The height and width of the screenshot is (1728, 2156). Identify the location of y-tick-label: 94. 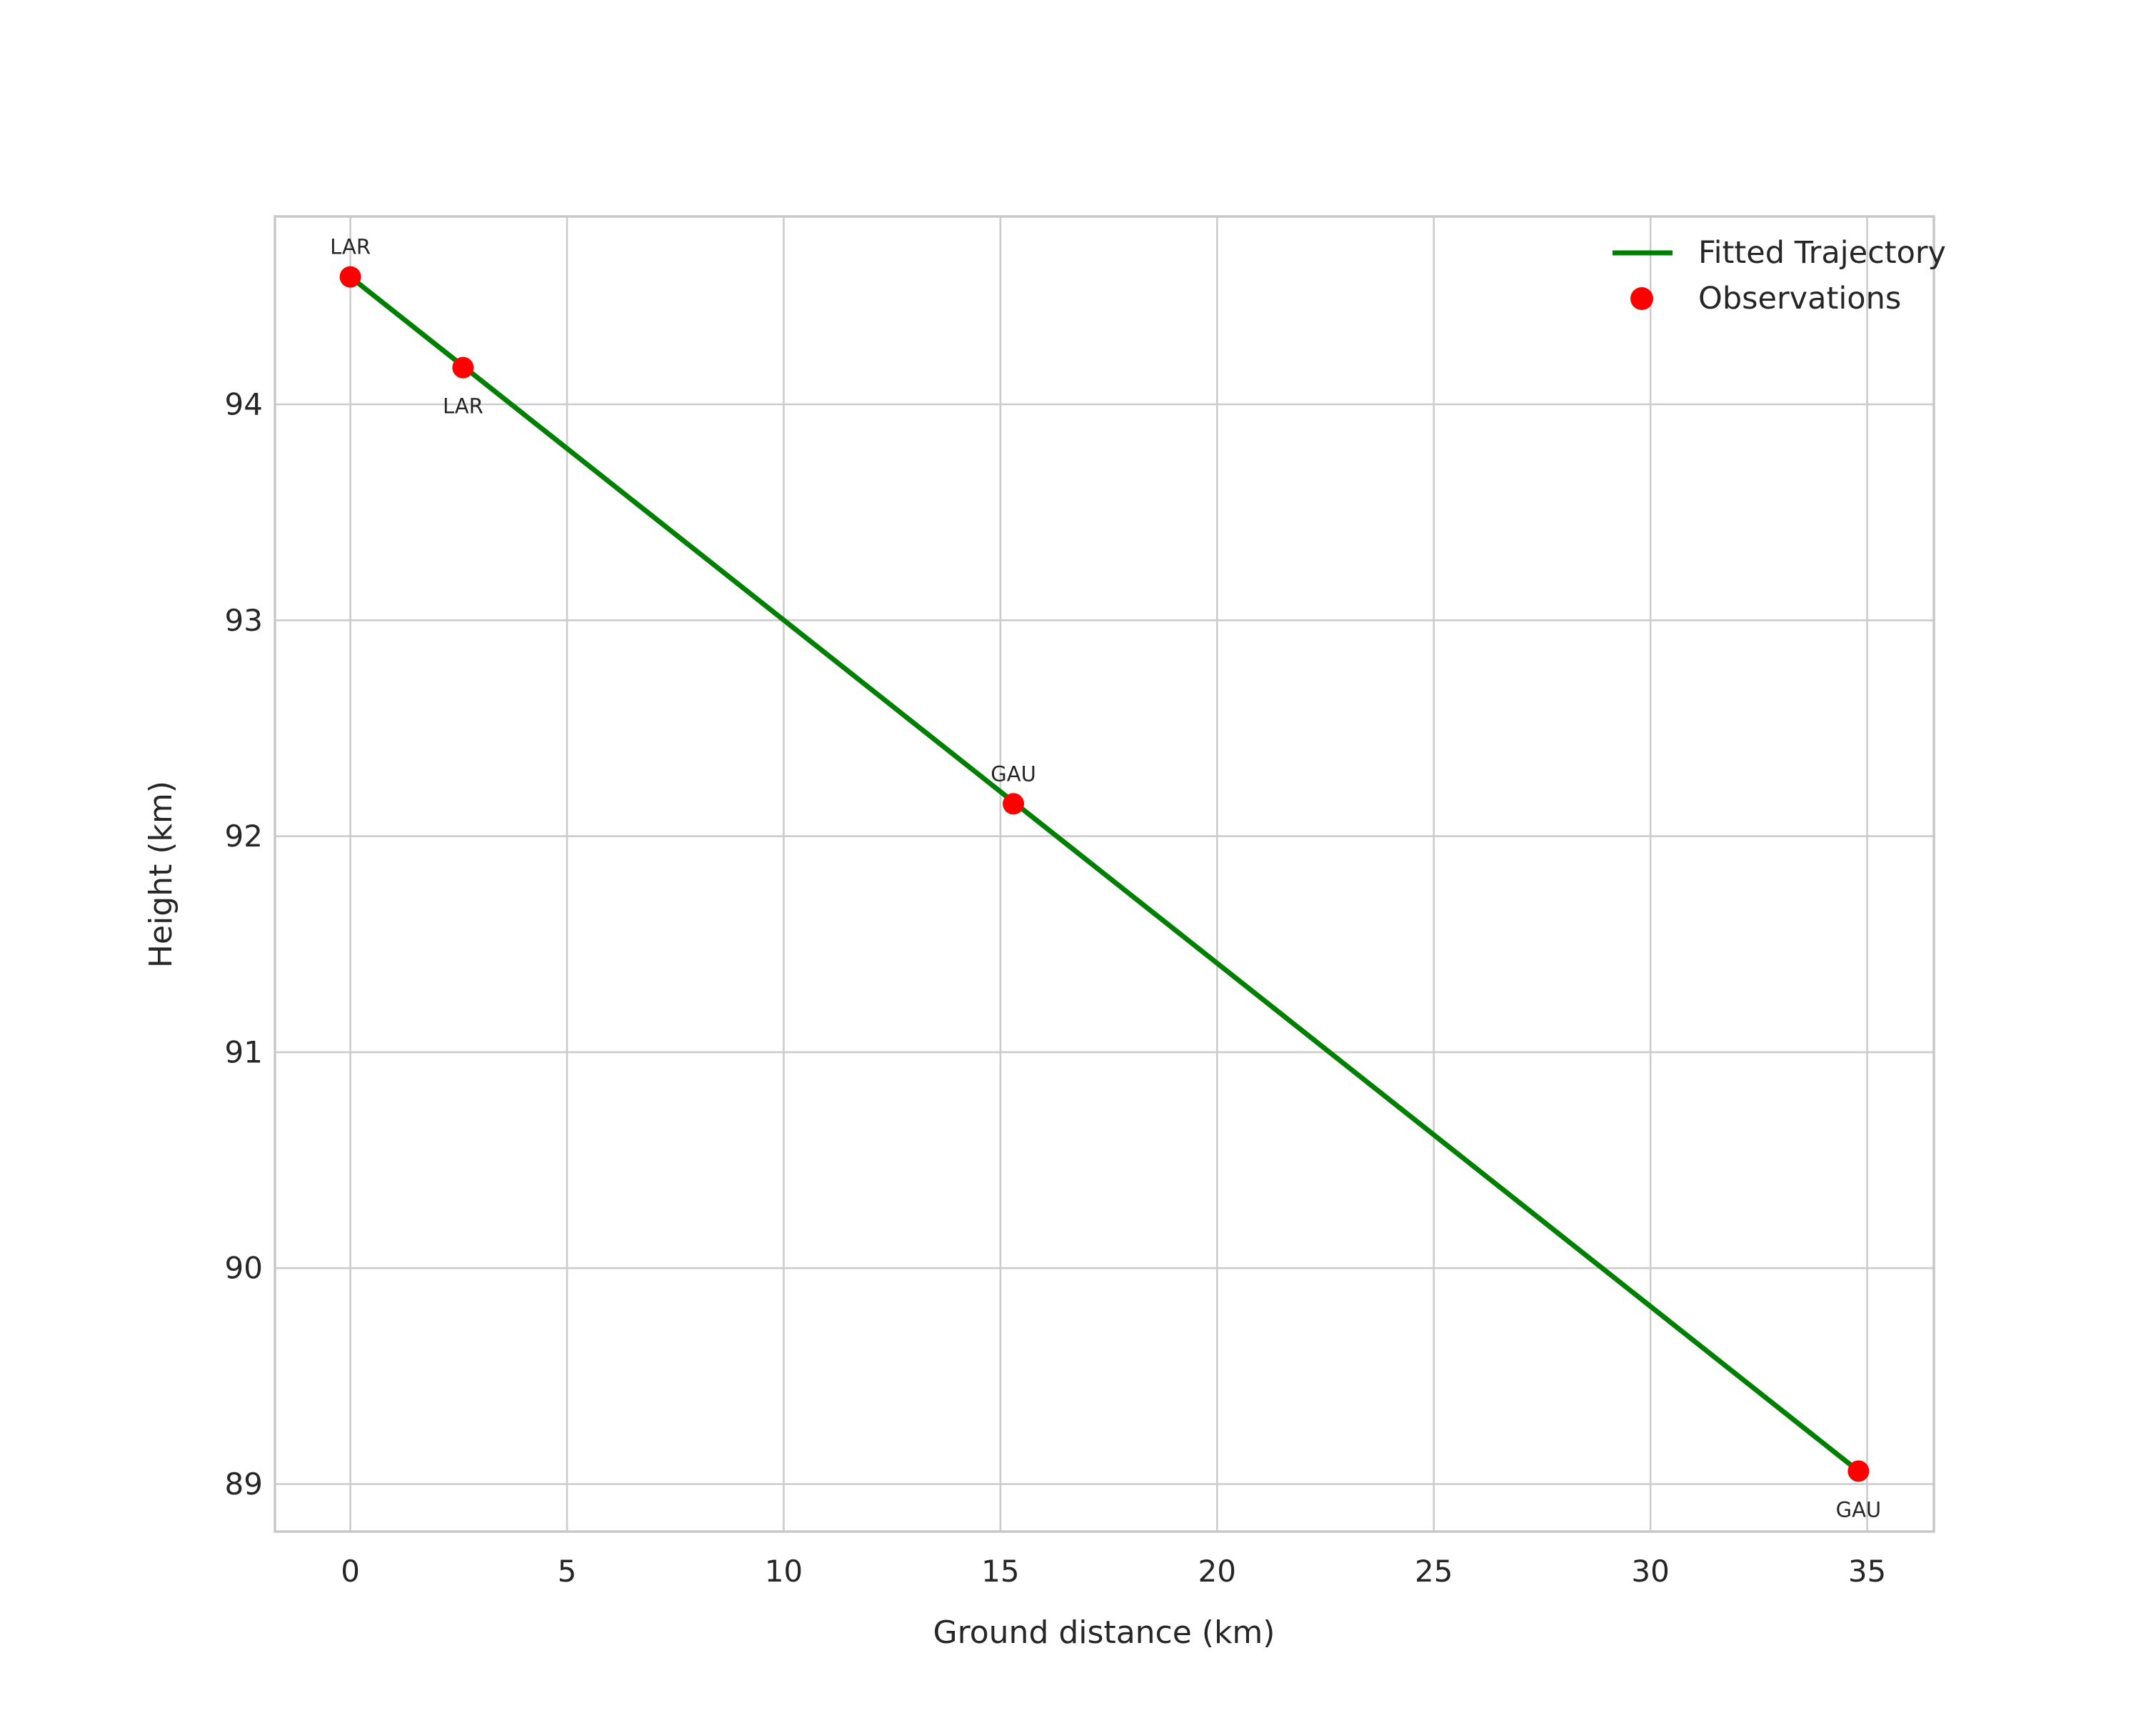
(244, 405).